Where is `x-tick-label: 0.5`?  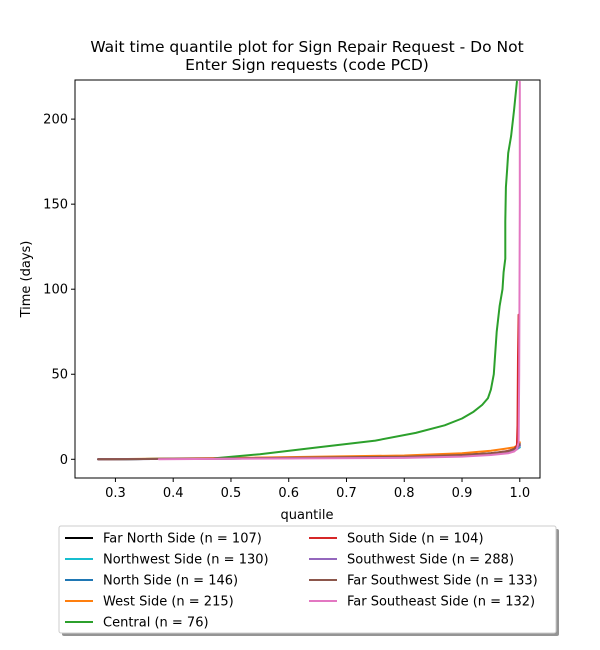 x-tick-label: 0.5 is located at coordinates (231, 493).